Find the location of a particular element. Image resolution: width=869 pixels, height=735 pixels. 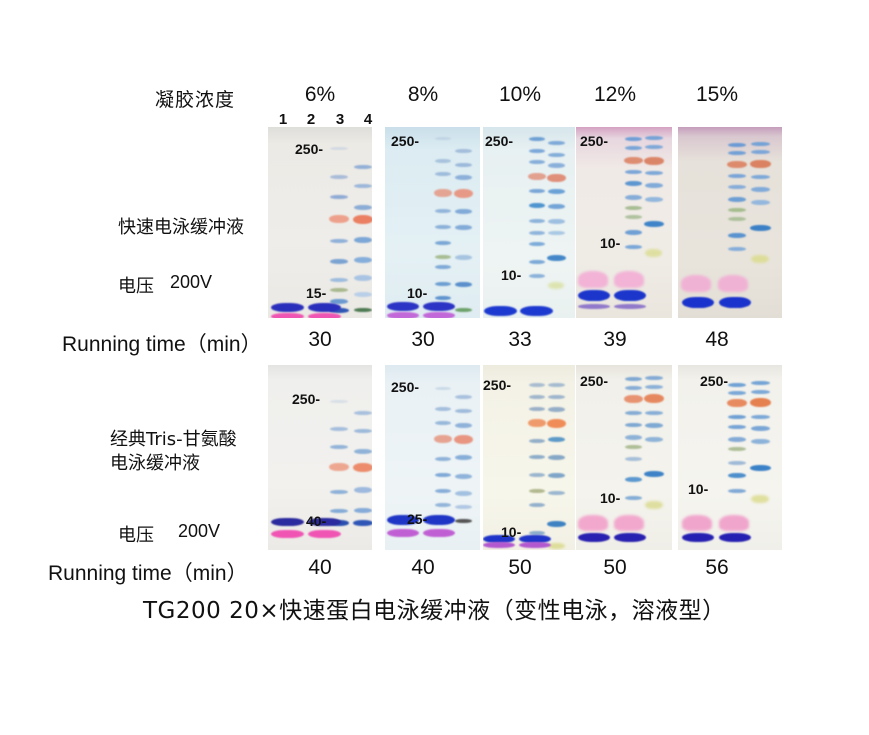

fast-running-time-10: 33 is located at coordinates (520, 339).